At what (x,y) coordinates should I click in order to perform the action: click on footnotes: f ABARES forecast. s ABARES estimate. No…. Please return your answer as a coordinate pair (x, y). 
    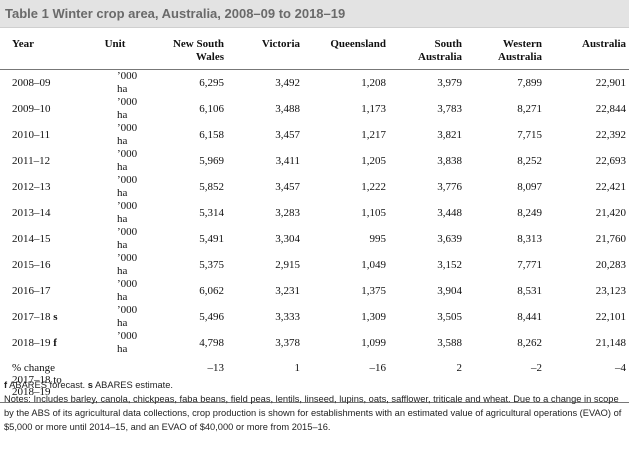
    Looking at the image, I should click on (315, 406).